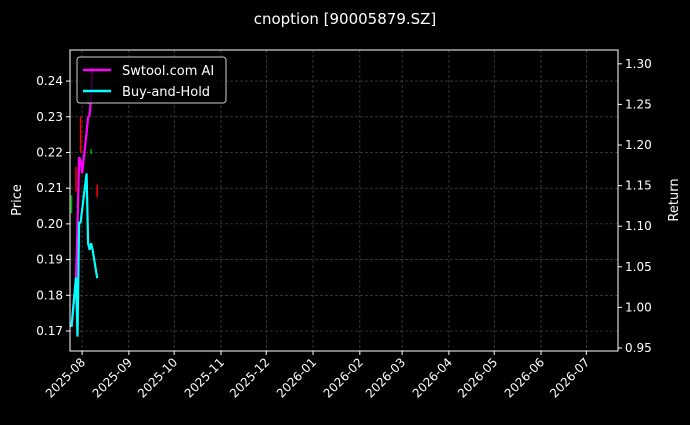 The width and height of the screenshot is (690, 425). I want to click on legend-label-ai: Swtool.com AI, so click(168, 71).